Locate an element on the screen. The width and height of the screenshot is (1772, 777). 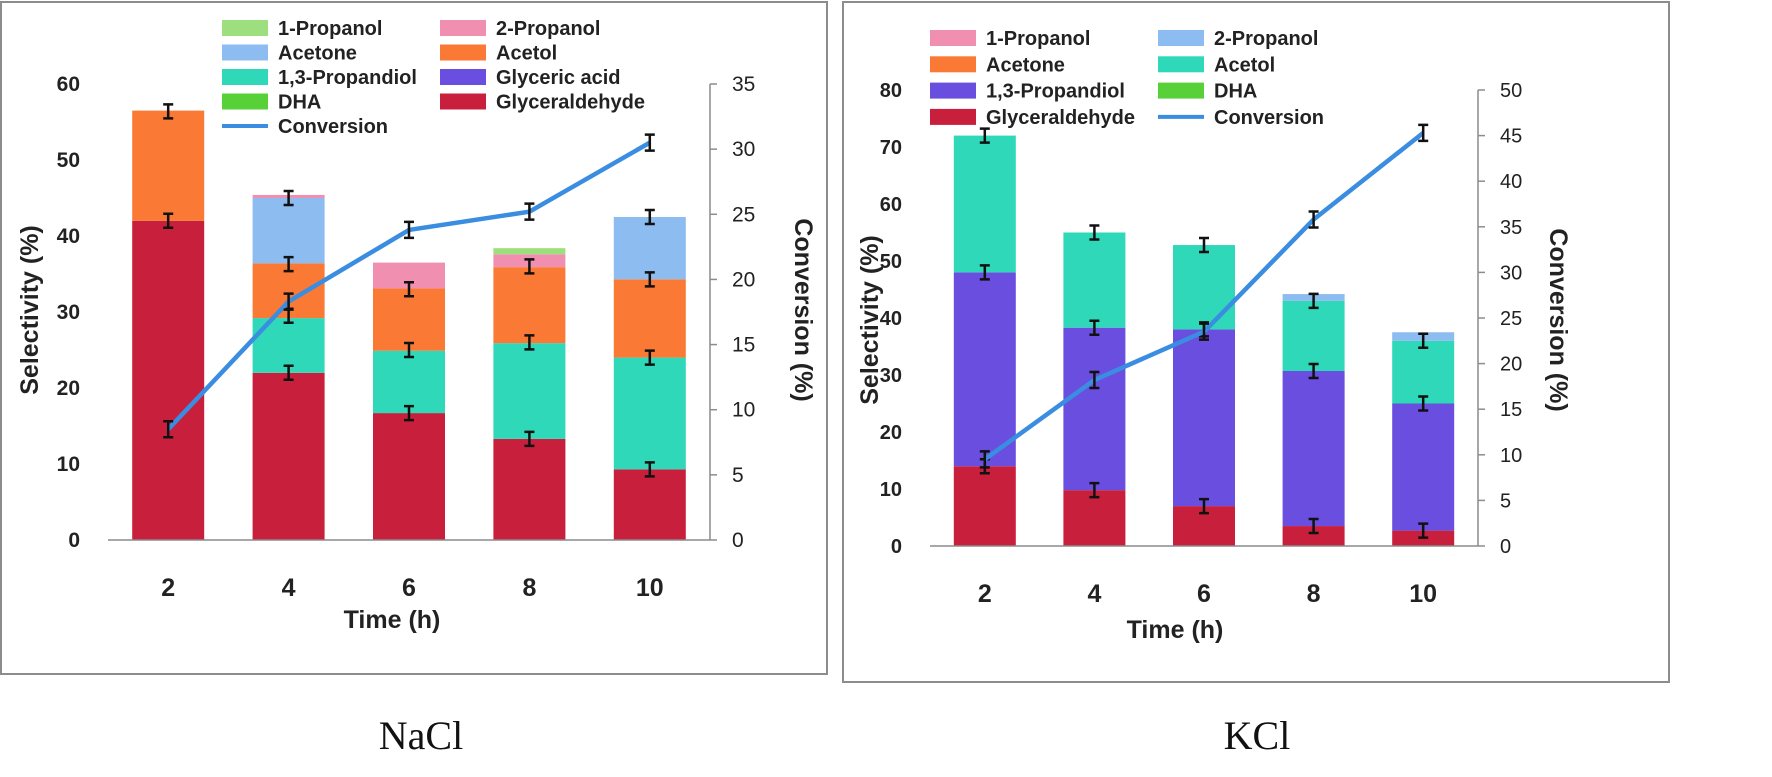
y-tick-label: 70 is located at coordinates (891, 148).